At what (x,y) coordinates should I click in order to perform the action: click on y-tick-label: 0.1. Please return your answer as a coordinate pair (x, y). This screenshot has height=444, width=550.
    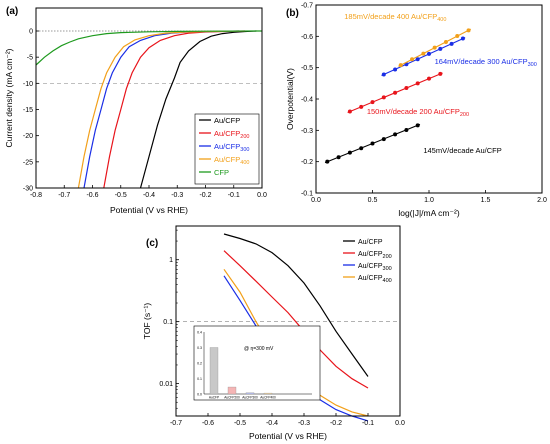
    Looking at the image, I should click on (168, 322).